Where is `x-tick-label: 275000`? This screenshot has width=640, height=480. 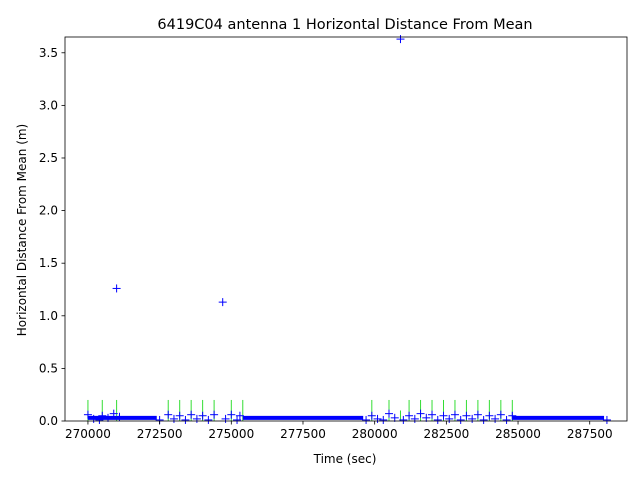
x-tick-label: 275000 is located at coordinates (231, 434).